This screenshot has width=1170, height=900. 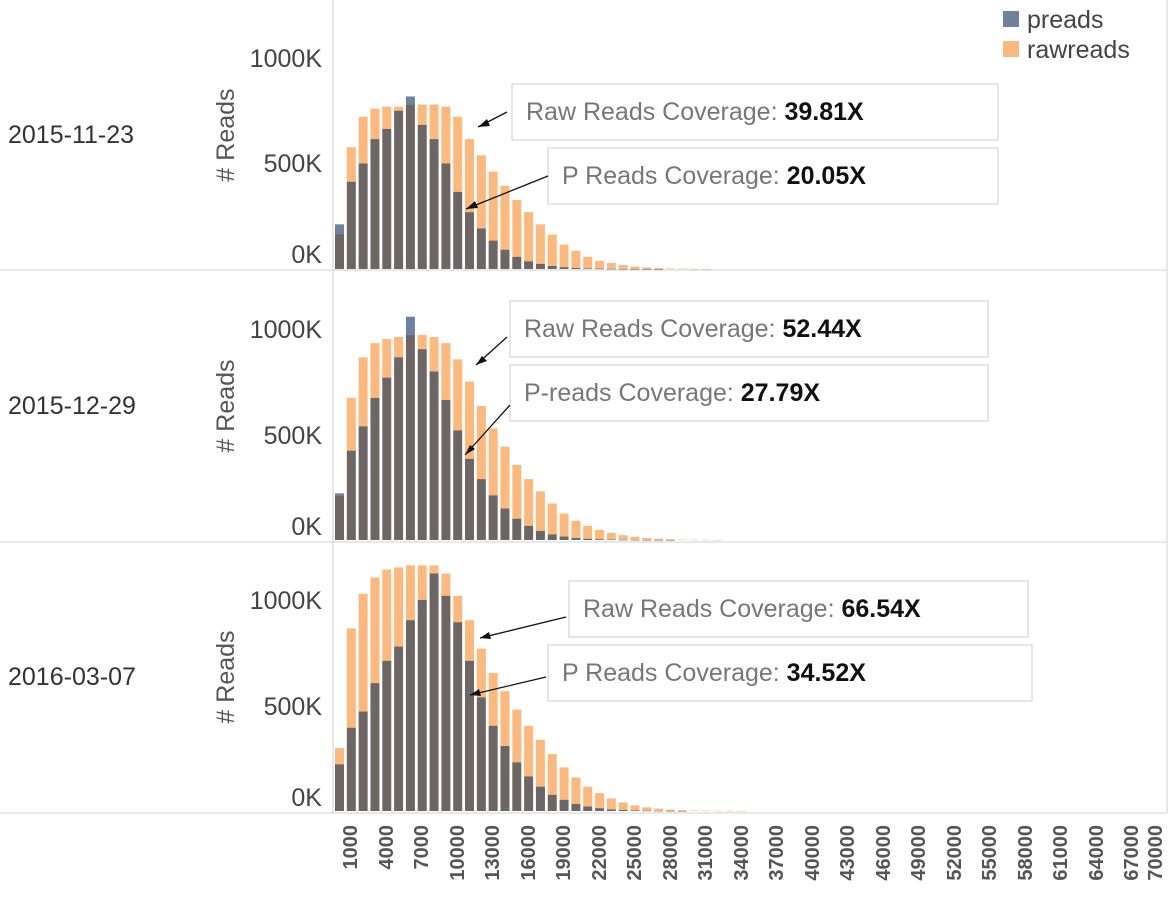 I want to click on annotation-p-coverage-3: P Reads Coverage: 34.52X, so click(x=751, y=673).